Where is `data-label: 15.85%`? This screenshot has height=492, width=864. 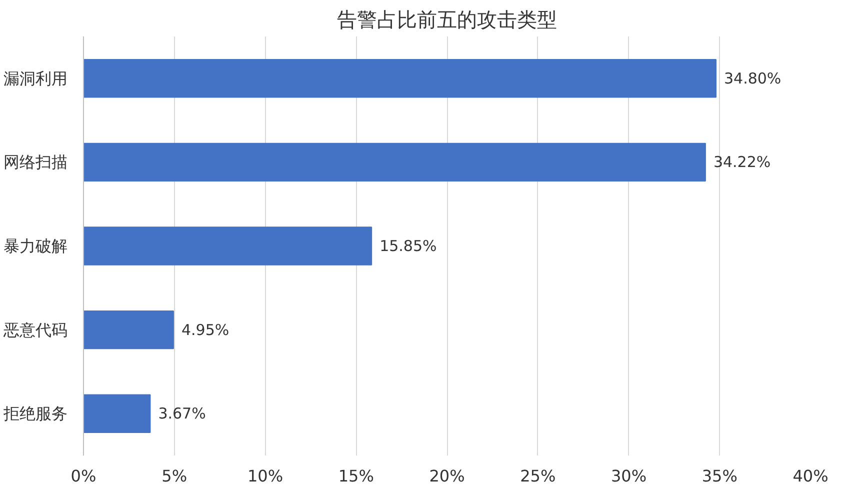 data-label: 15.85% is located at coordinates (408, 246).